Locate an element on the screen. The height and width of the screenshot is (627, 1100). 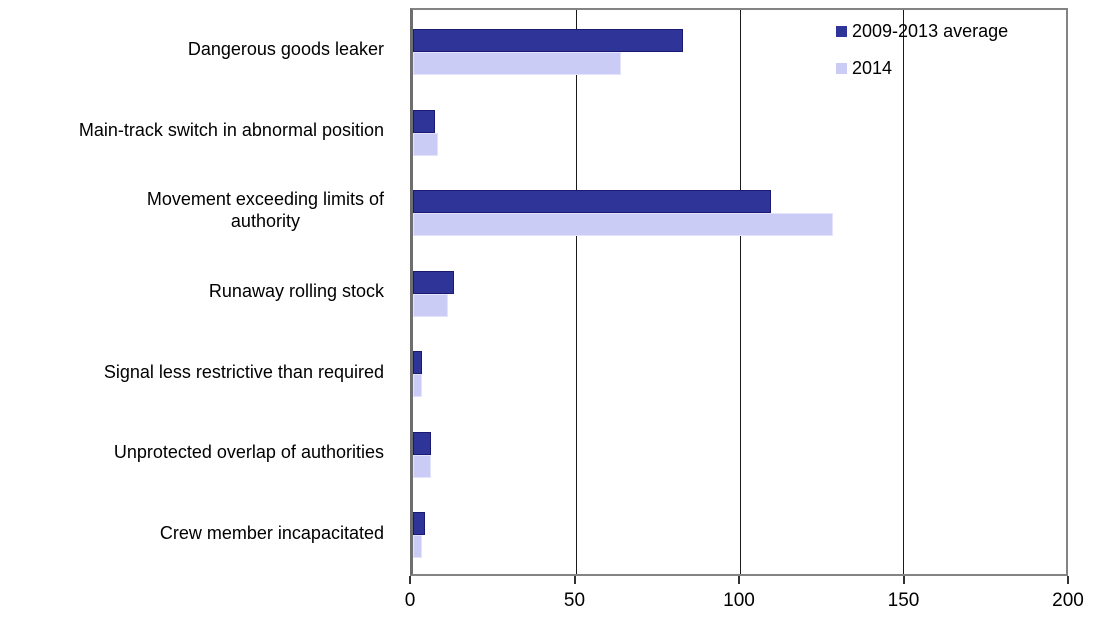
legend-item: 2009-2013 average is located at coordinates (922, 31).